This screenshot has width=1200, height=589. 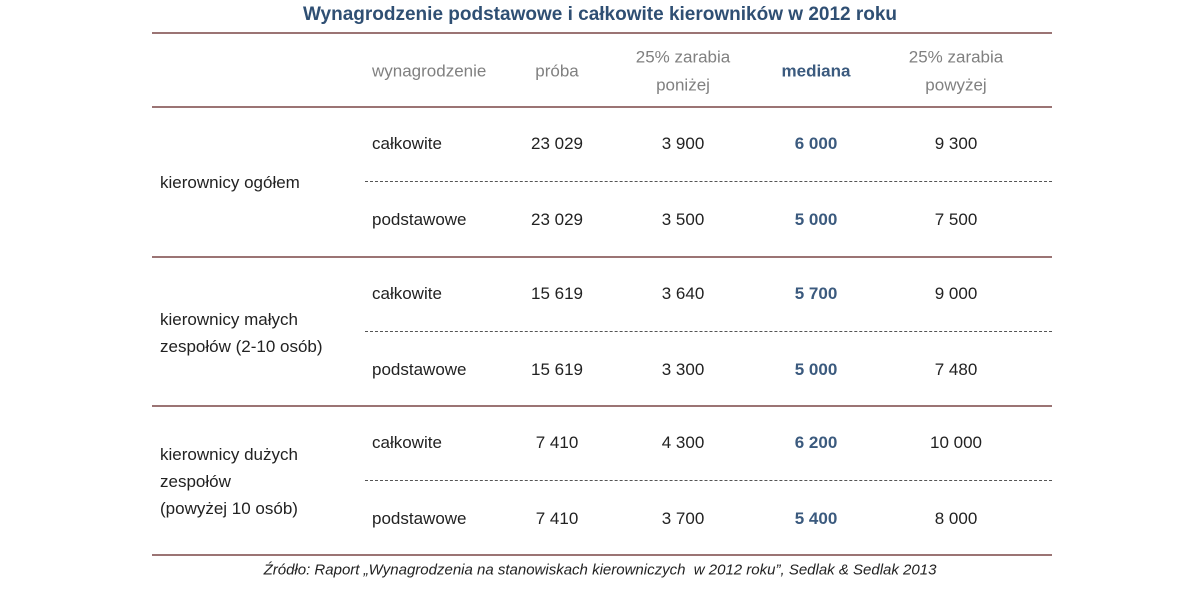 I want to click on group-label: kierownicy dużych, so click(x=229, y=454).